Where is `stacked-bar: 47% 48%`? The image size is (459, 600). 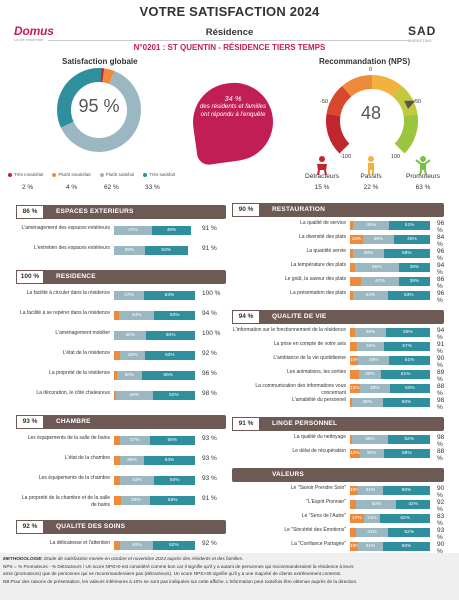 stacked-bar: 47% 48% is located at coordinates (154, 230).